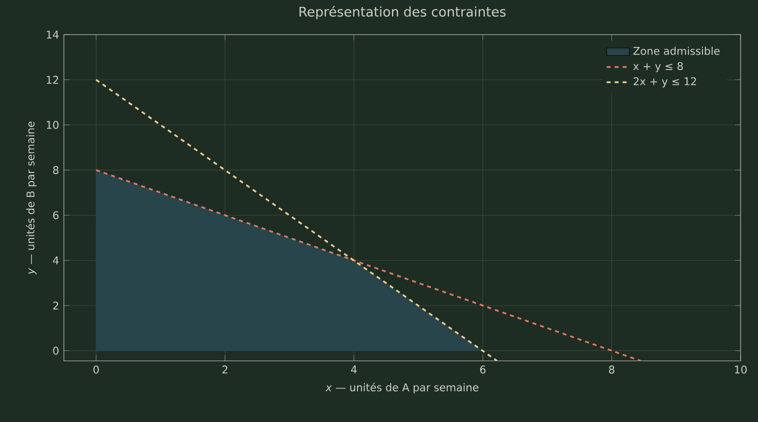 The image size is (758, 422). What do you see at coordinates (55, 350) in the screenshot?
I see `y-tick-label: 0` at bounding box center [55, 350].